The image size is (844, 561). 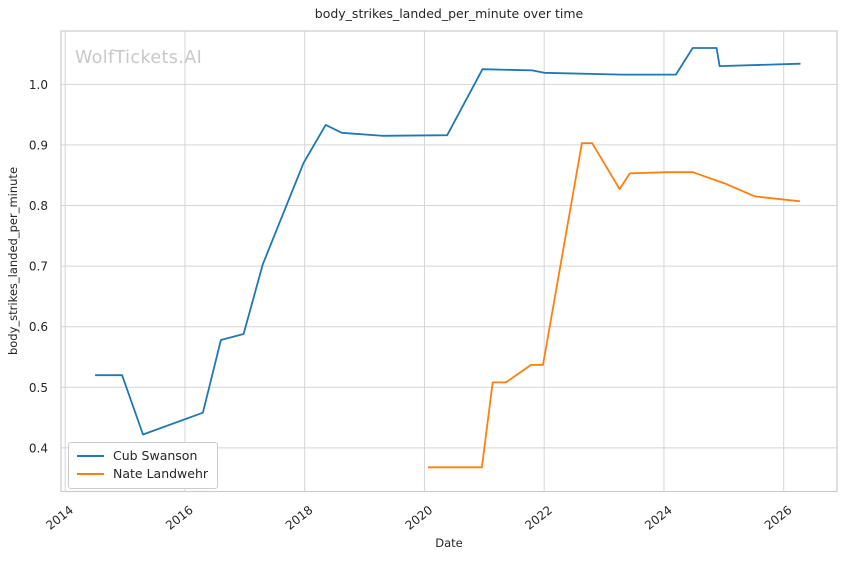 I want to click on y-tick-label: 1.0, so click(x=38, y=85).